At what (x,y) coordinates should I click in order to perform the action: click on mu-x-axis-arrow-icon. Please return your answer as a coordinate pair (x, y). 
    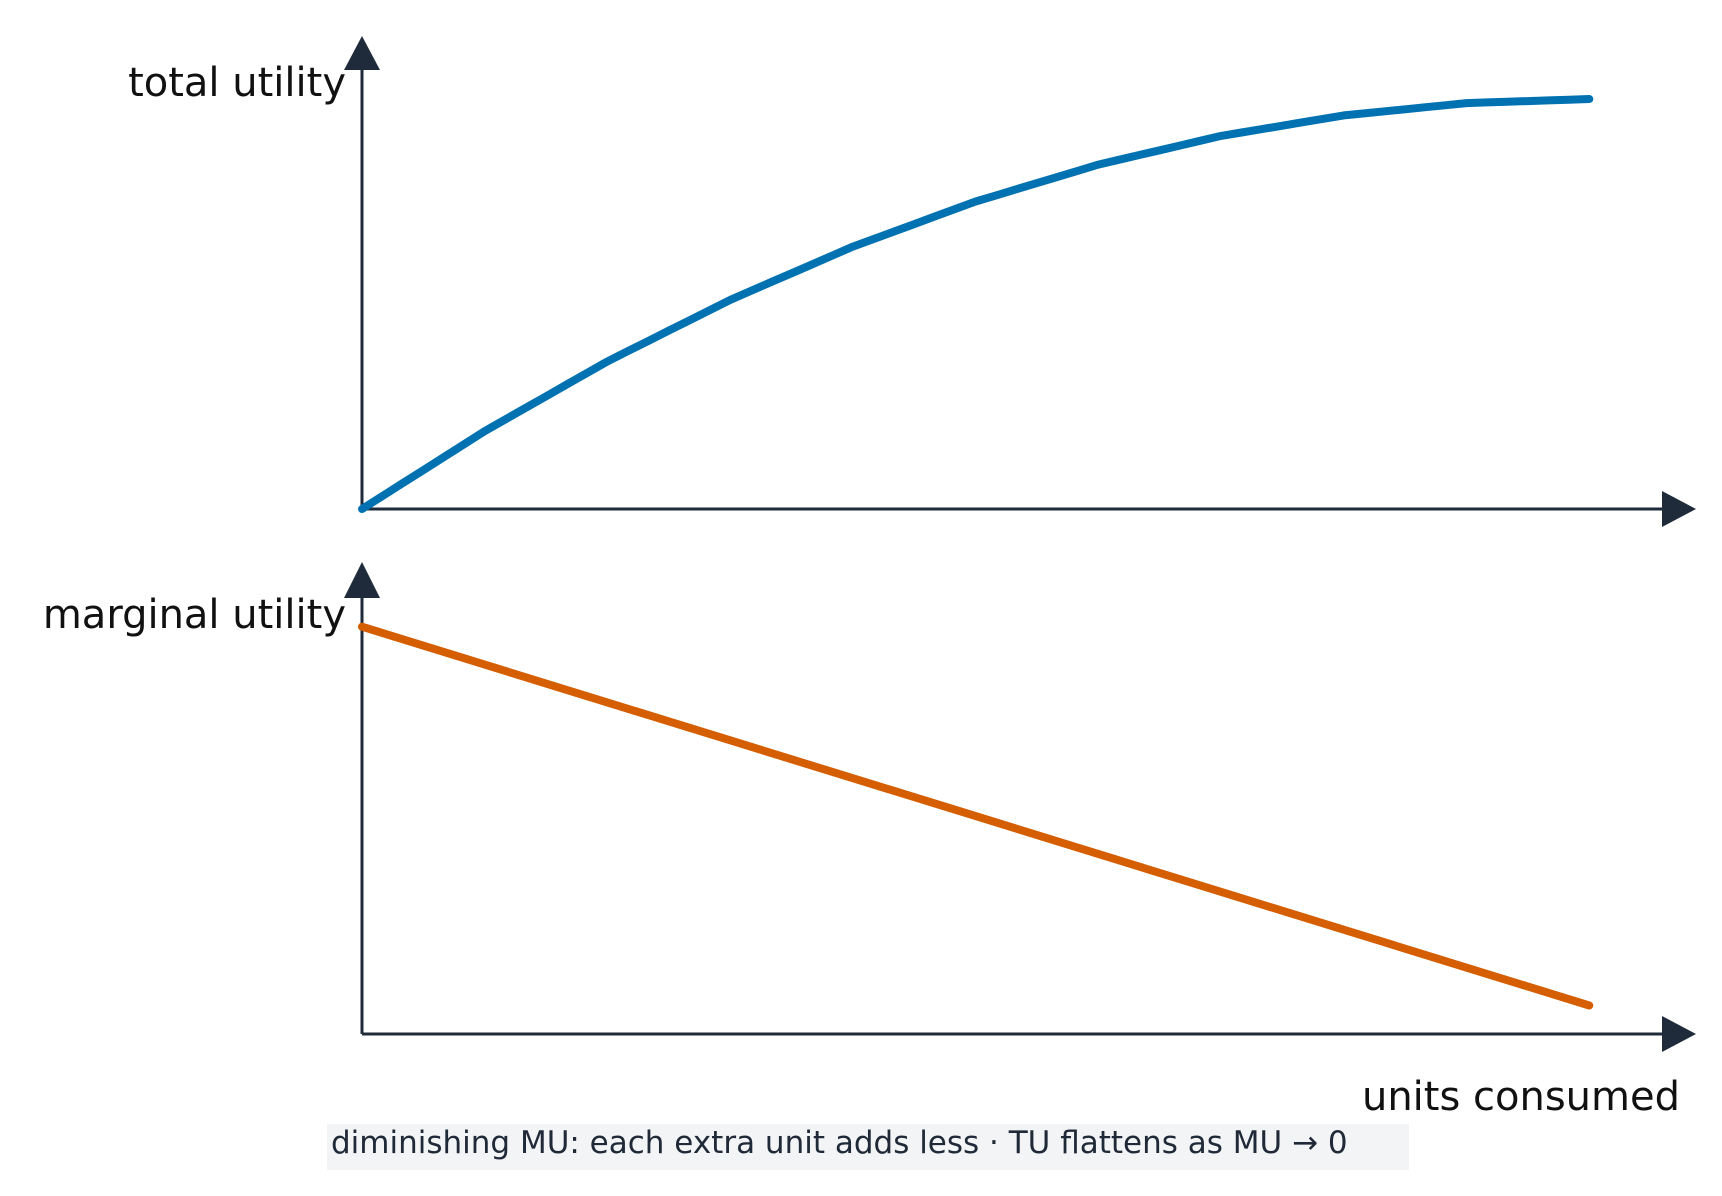
    Looking at the image, I should click on (1679, 1034).